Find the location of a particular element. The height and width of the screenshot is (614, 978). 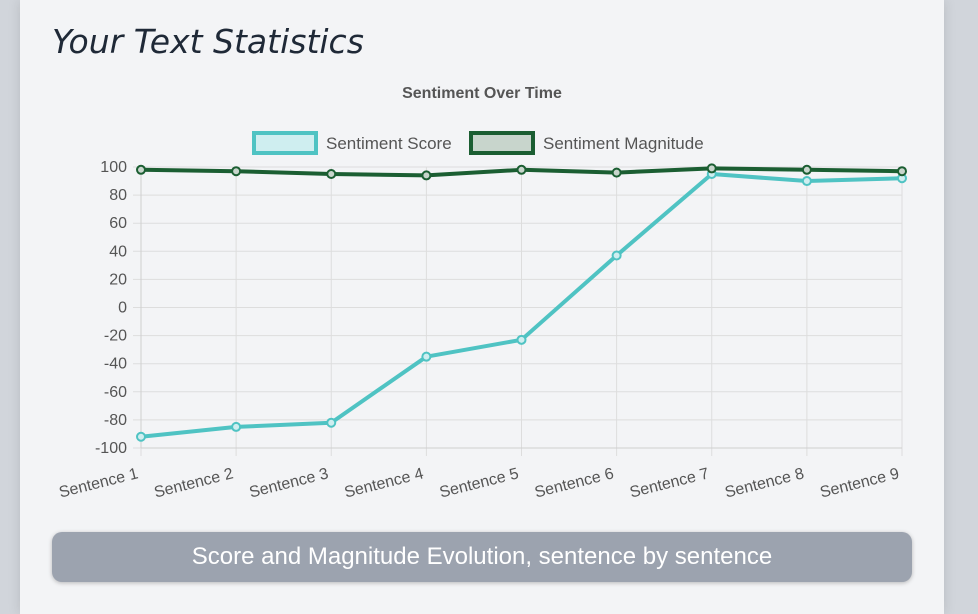

y-tick-label: -100 is located at coordinates (111, 448).